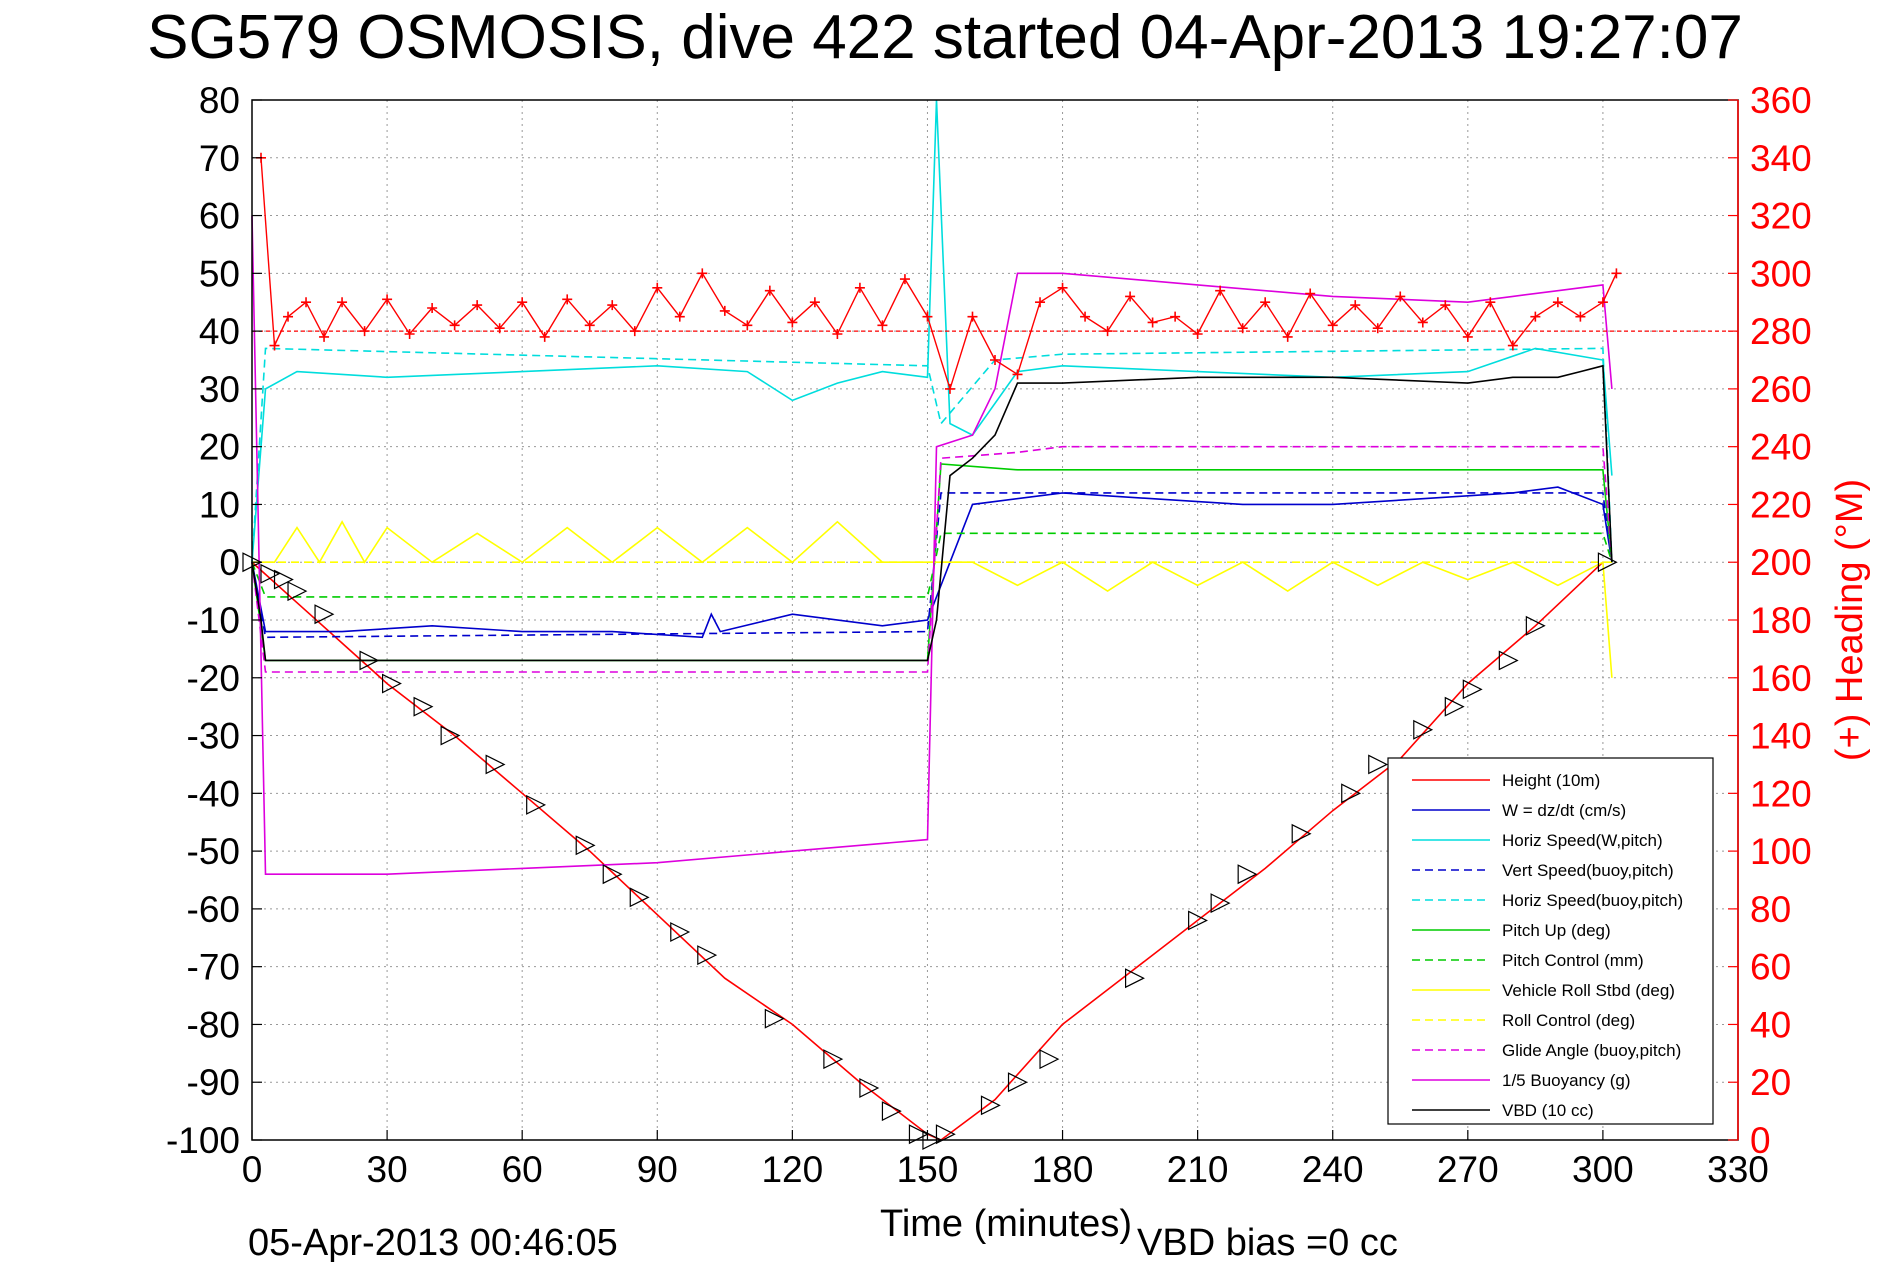  Describe the element at coordinates (657, 1169) in the screenshot. I see `x-tick-label: 90` at that location.